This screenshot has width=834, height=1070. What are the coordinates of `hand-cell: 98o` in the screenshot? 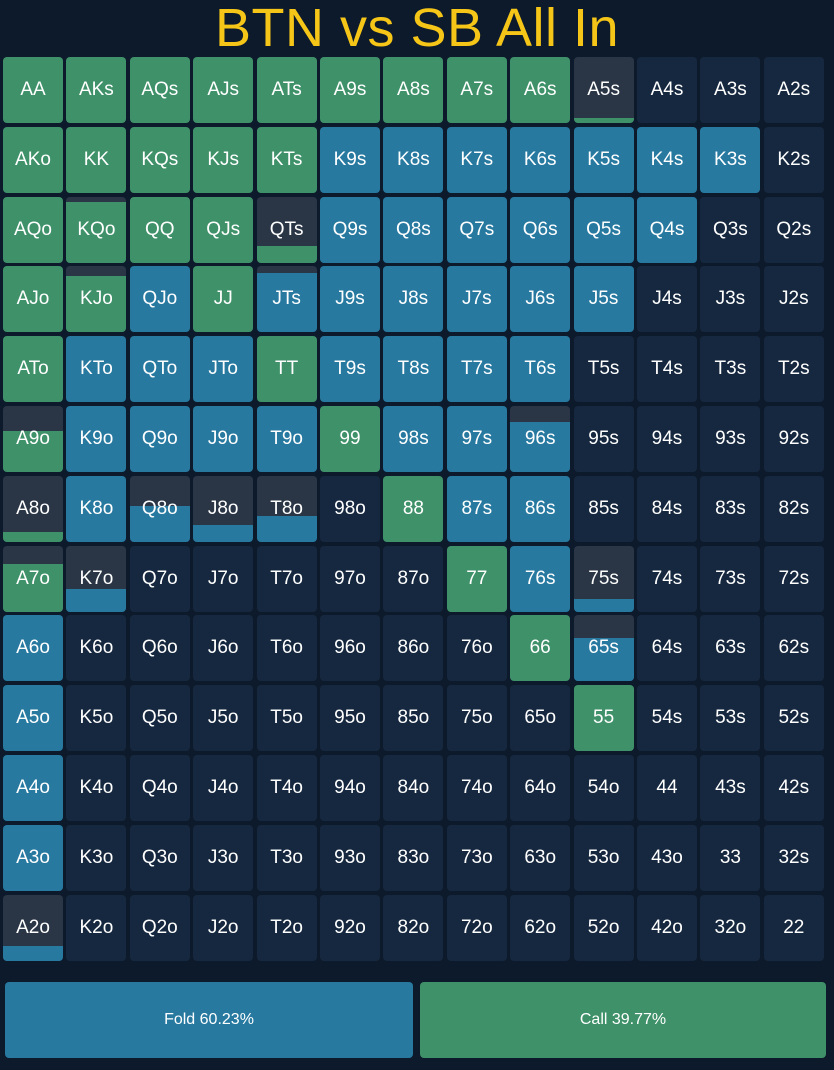 It's located at (350, 508).